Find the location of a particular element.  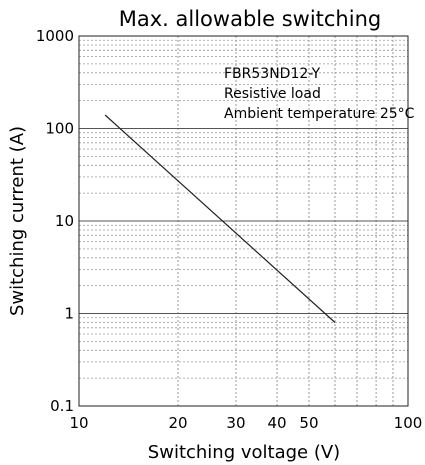

y-tick-label: 10 is located at coordinates (64, 221).